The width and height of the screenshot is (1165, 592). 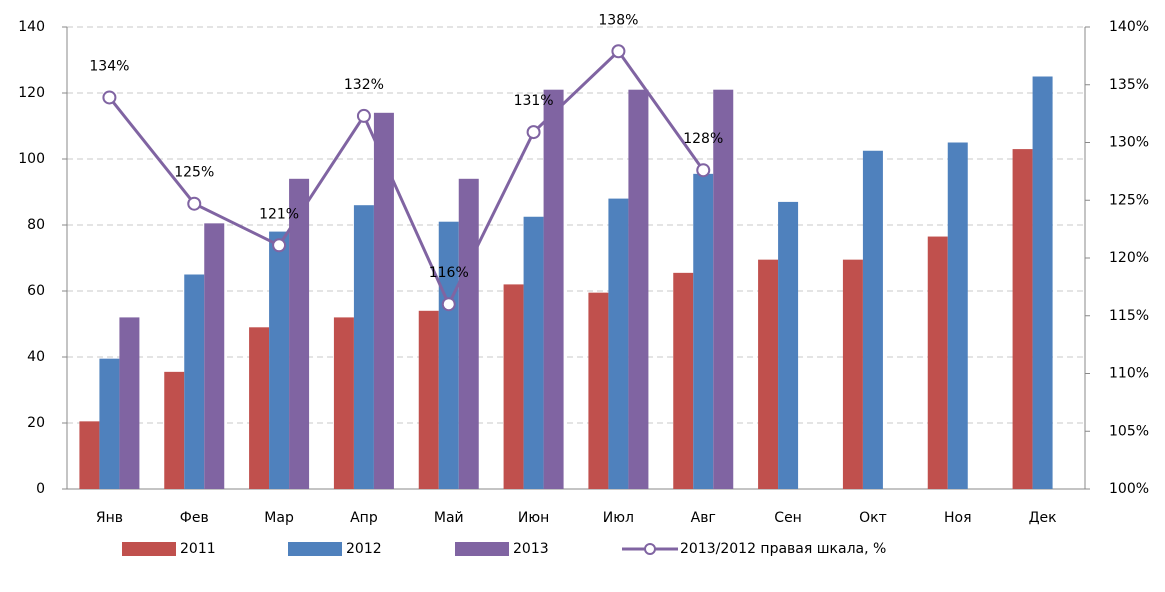 I want to click on legend-label: 2013, so click(x=531, y=549).